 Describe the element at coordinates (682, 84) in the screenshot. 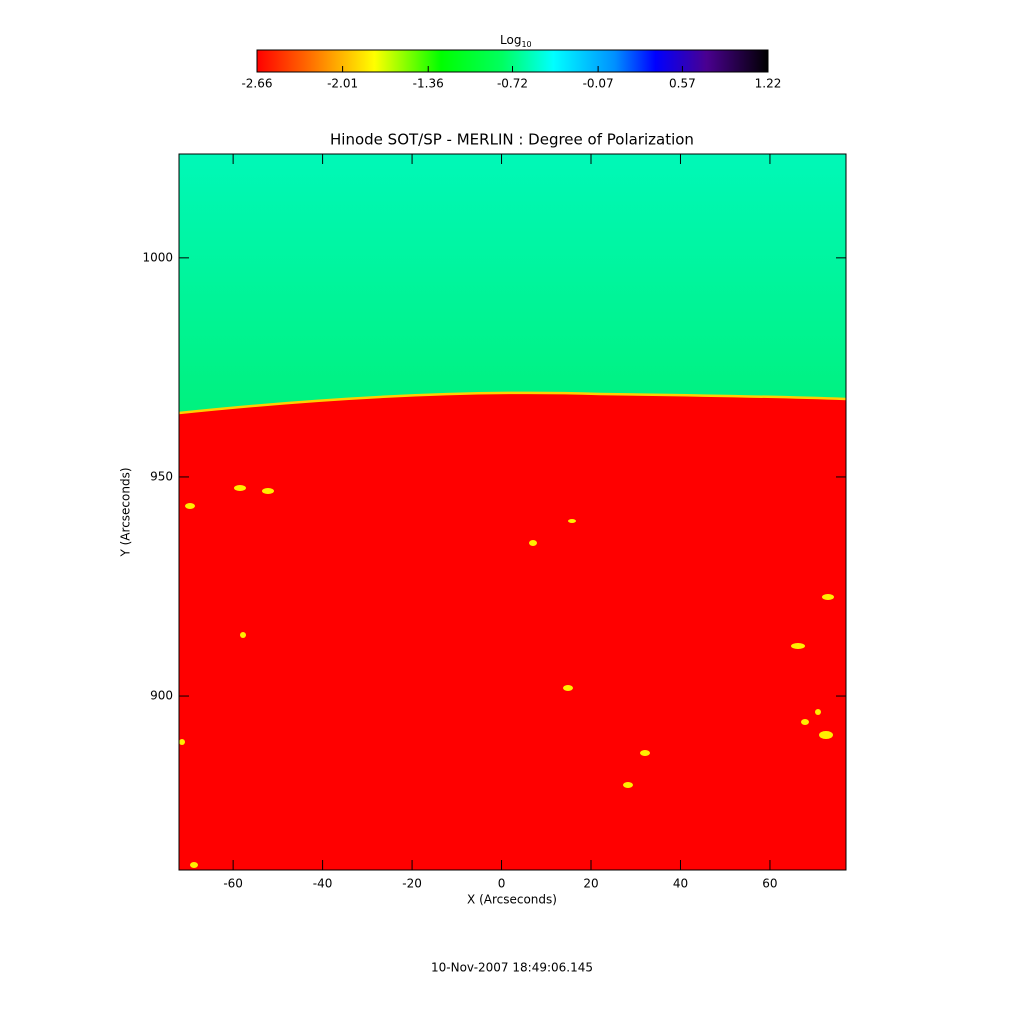

I see `colorbar-tick-label: 0.57` at that location.